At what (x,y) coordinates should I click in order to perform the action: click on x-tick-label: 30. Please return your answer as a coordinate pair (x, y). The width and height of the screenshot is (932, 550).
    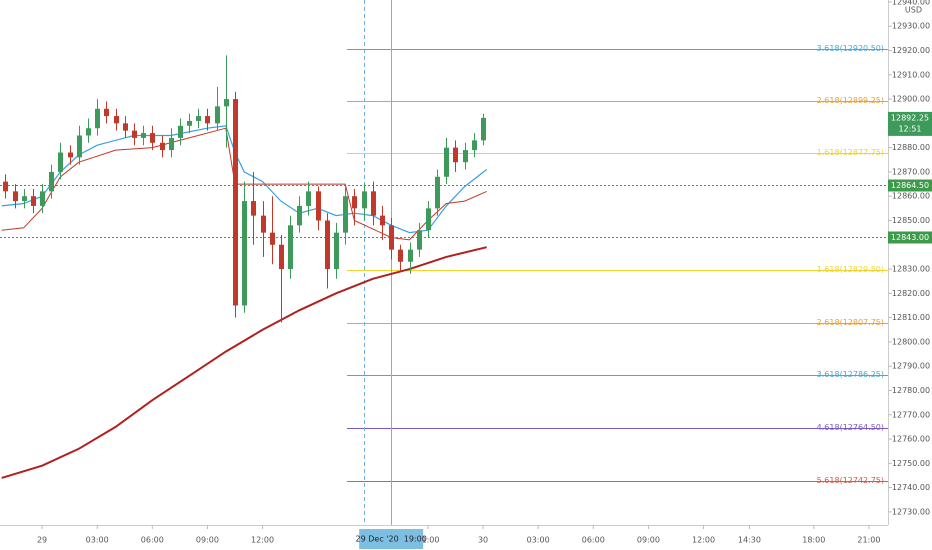
    Looking at the image, I should click on (483, 540).